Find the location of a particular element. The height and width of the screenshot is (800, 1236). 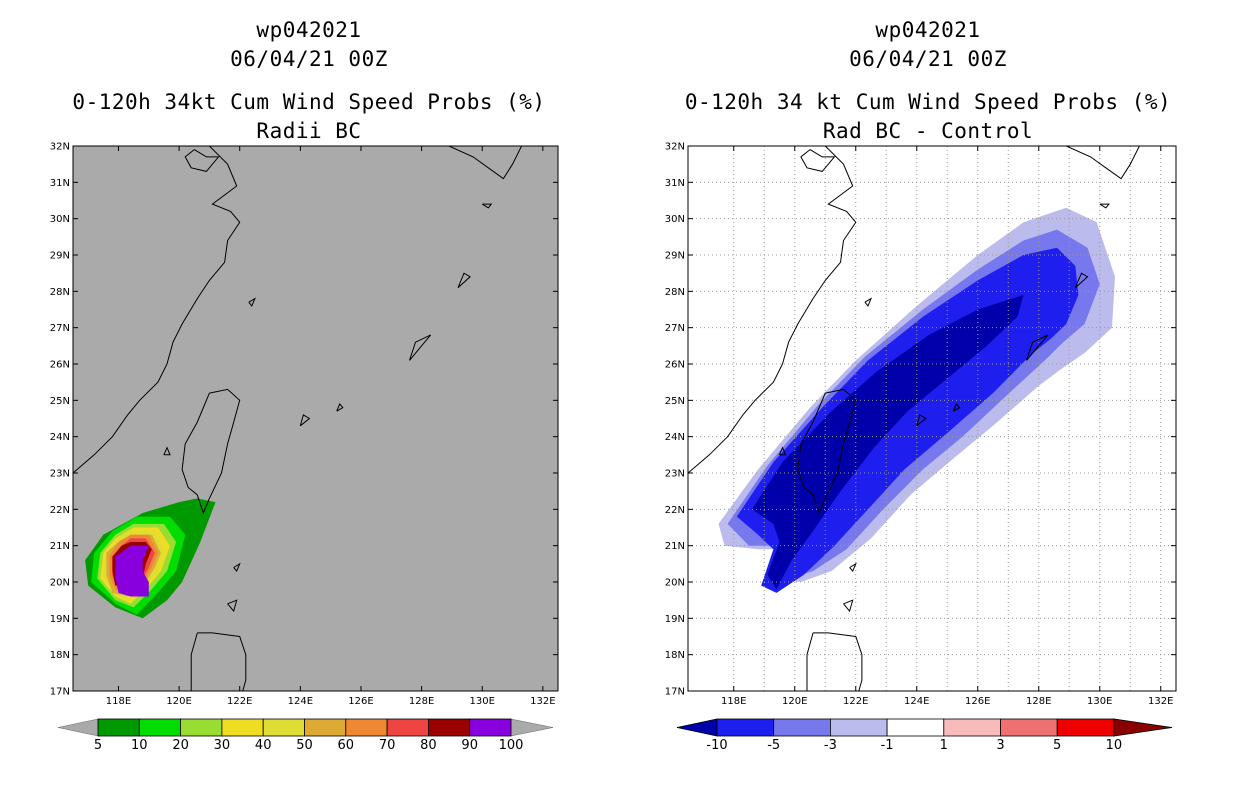

y-tick-label: 32N is located at coordinates (60, 147).